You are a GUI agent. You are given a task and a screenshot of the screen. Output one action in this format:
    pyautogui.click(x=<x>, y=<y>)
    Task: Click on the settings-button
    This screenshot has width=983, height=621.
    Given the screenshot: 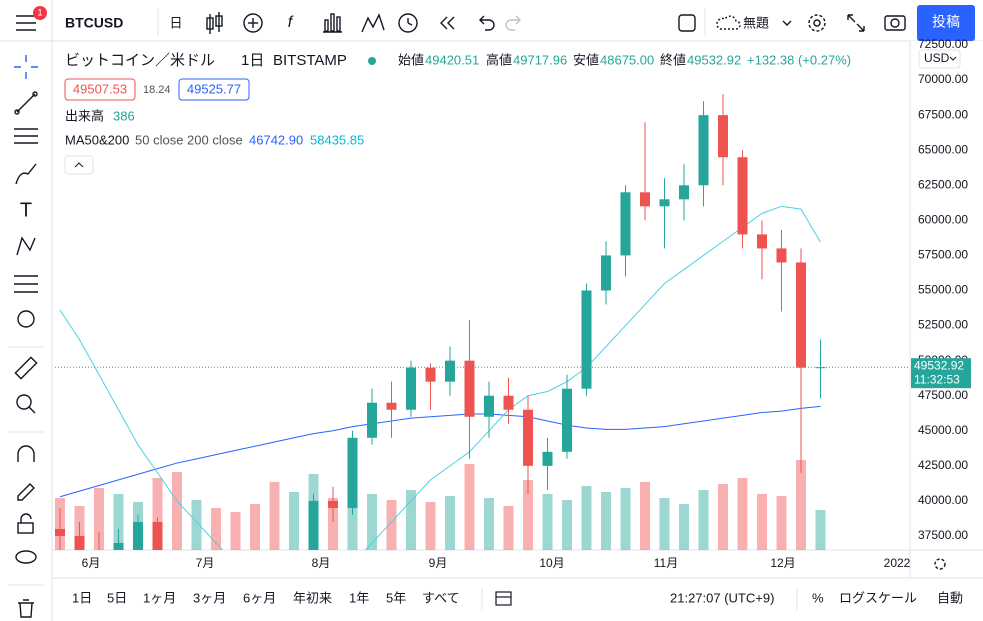 What is the action you would take?
    pyautogui.click(x=817, y=23)
    